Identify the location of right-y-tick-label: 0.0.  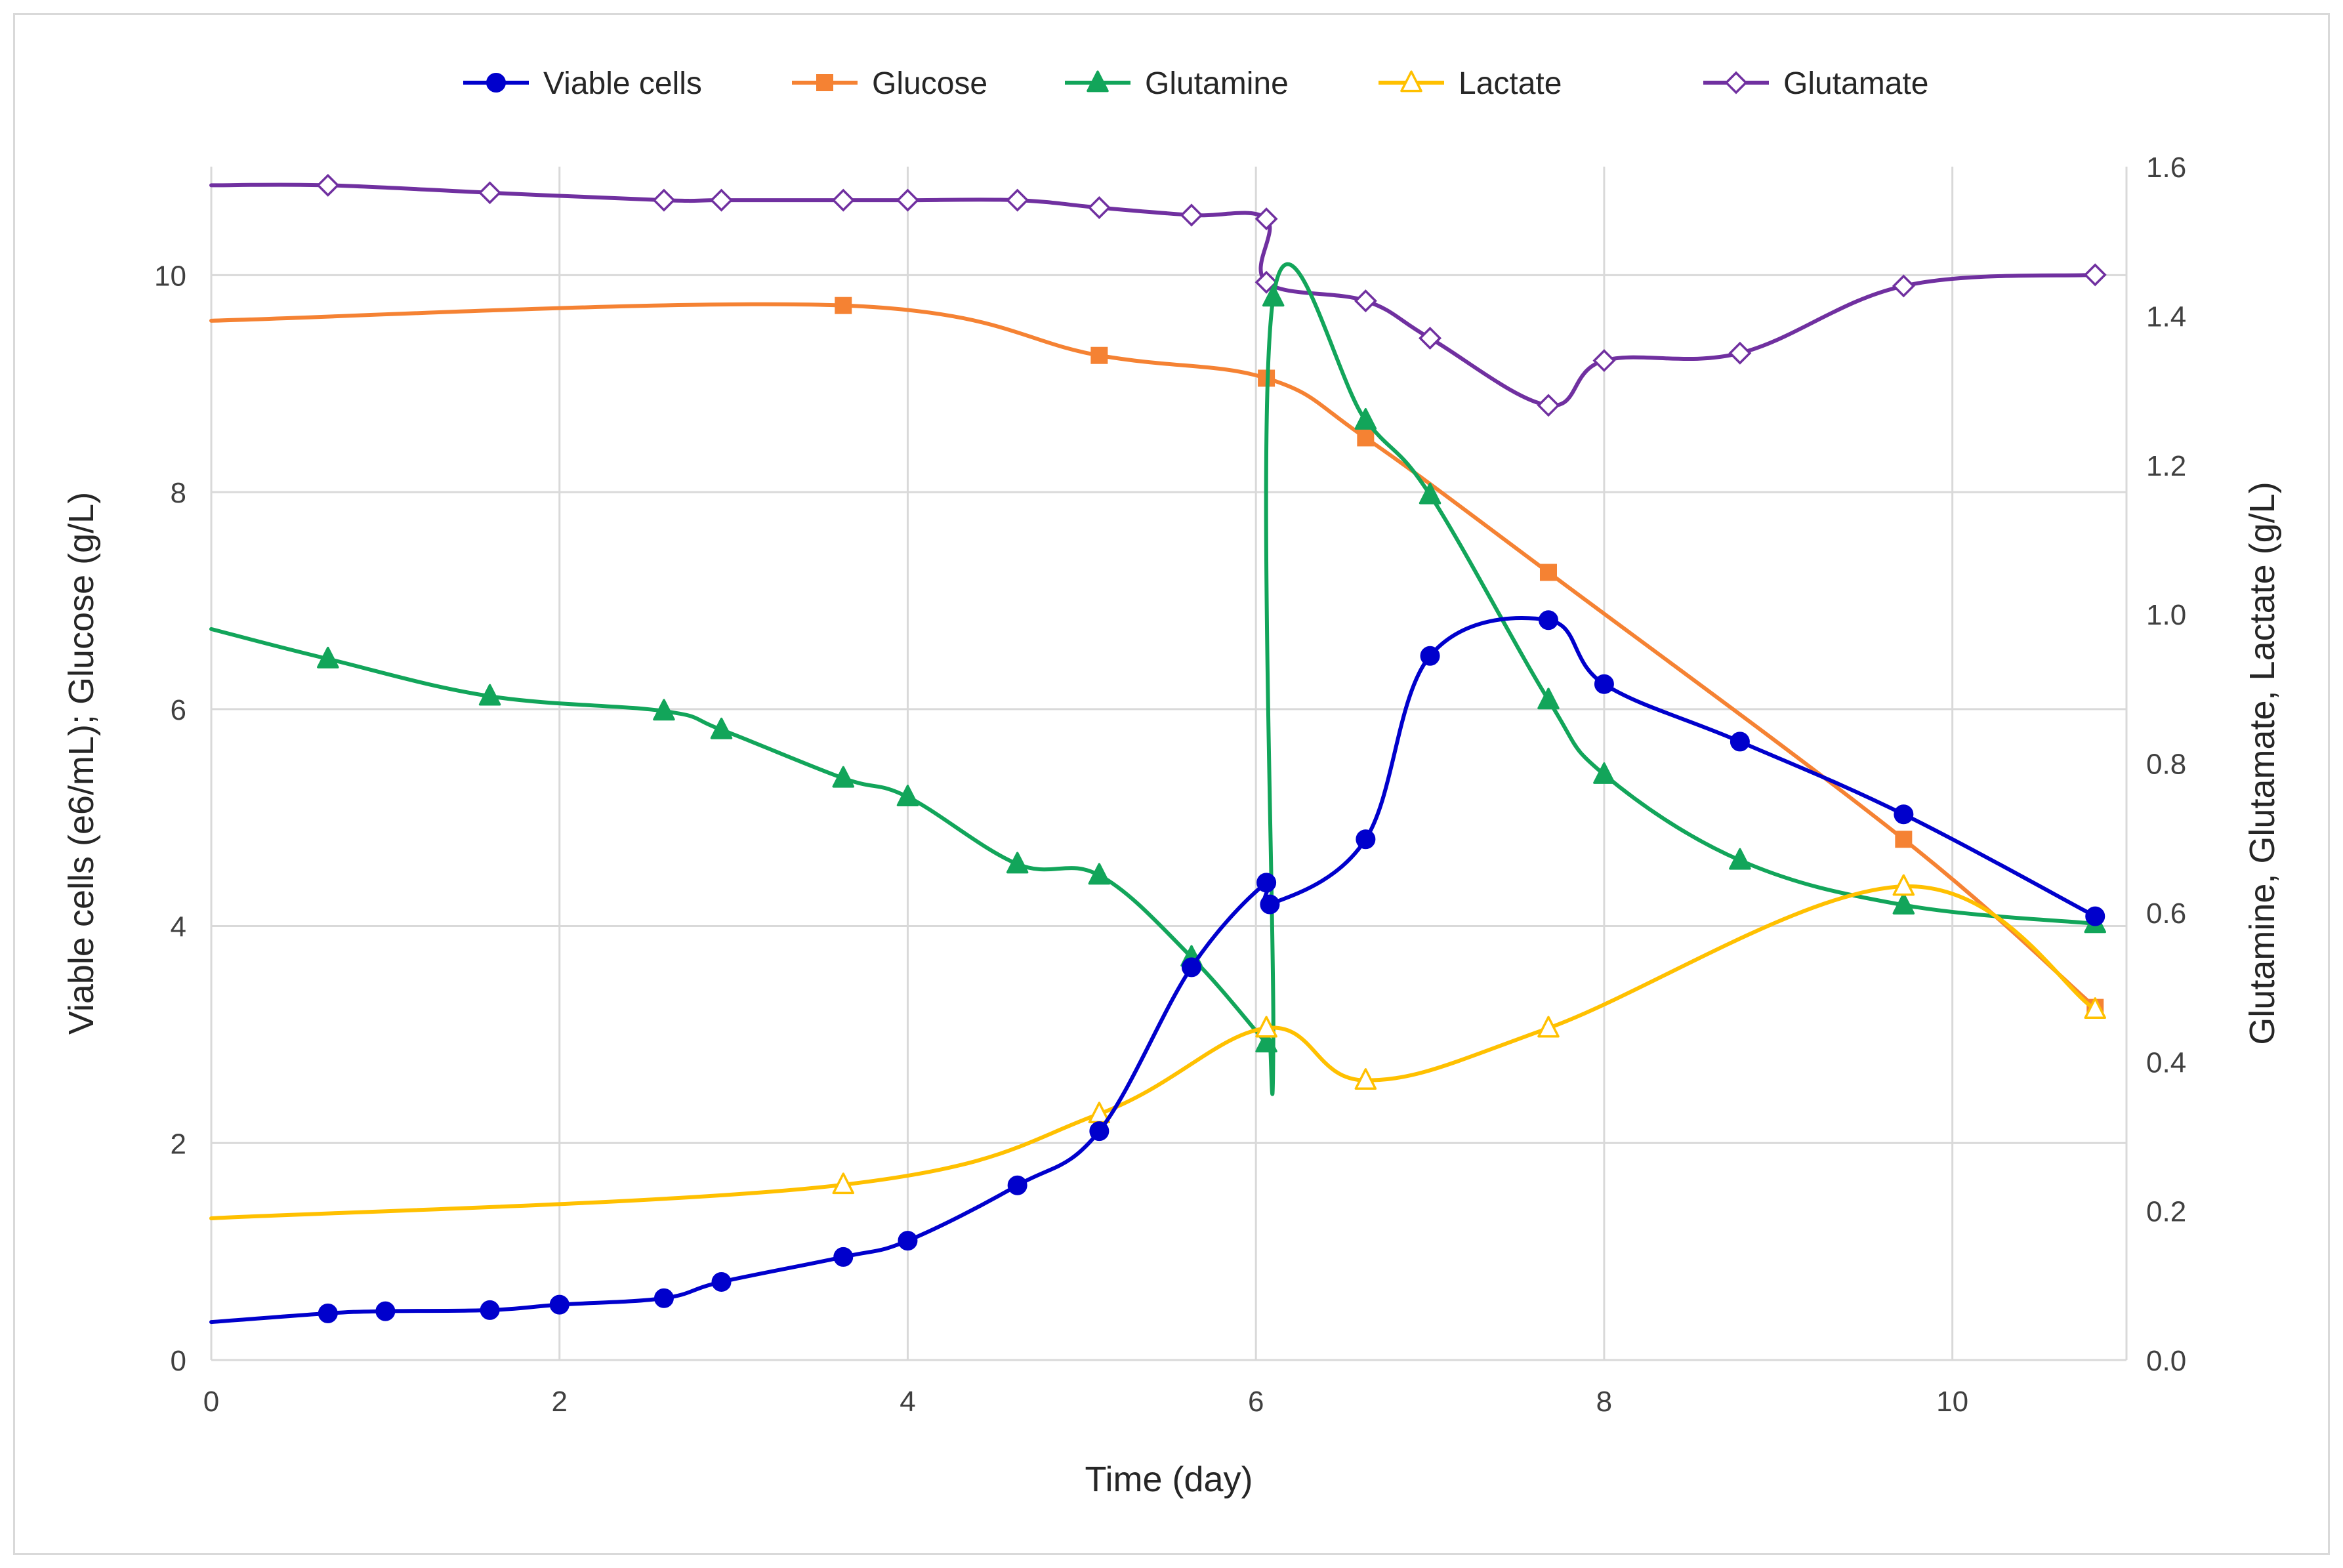
(2166, 1361).